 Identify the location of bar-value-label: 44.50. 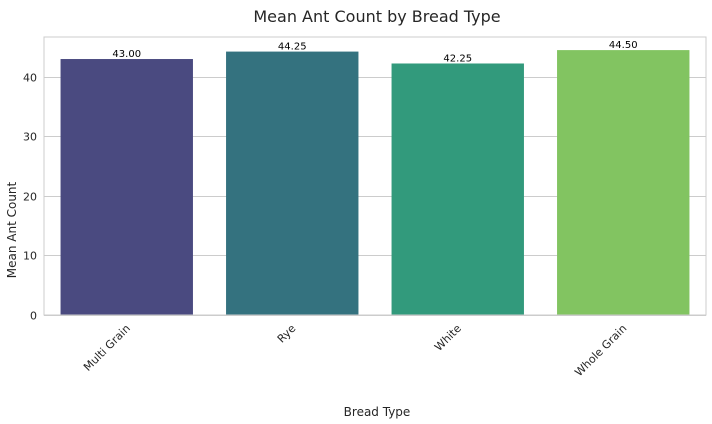
(623, 45).